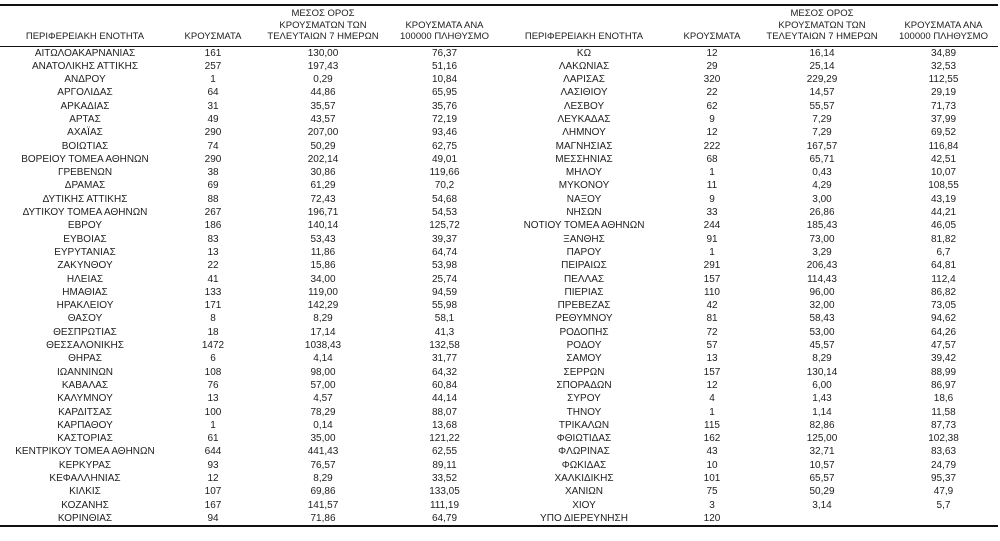 The image size is (1000, 541). Describe the element at coordinates (213, 106) in the screenshot. I see `cases-cell: 31` at that location.